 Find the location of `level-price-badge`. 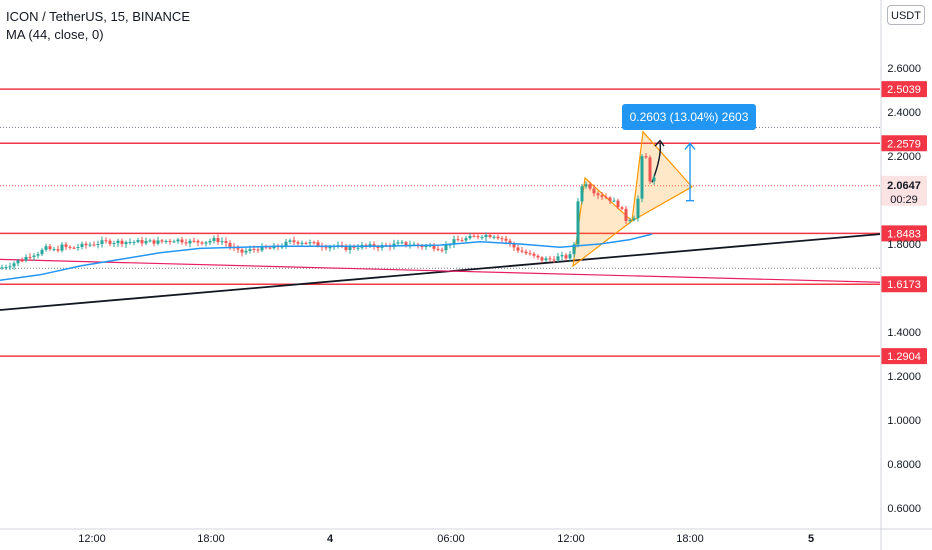

level-price-badge is located at coordinates (904, 284).